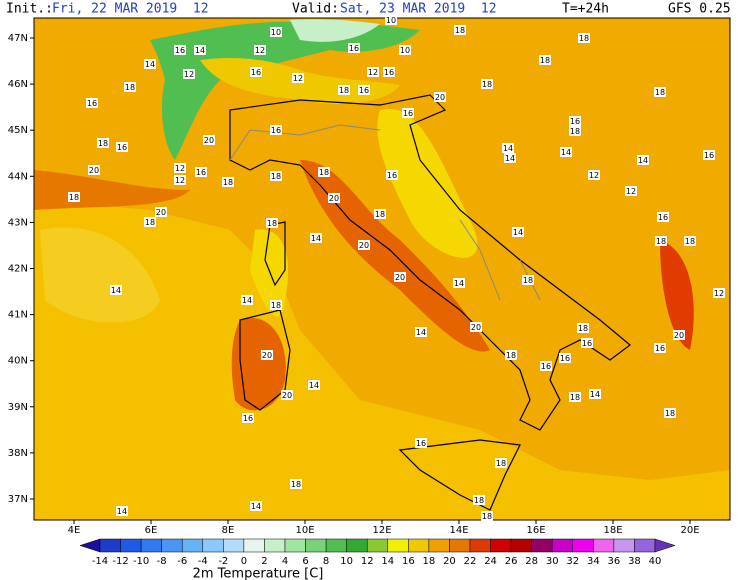 Image resolution: width=751 pixels, height=580 pixels. I want to click on colorbar-label: 24, so click(490, 561).